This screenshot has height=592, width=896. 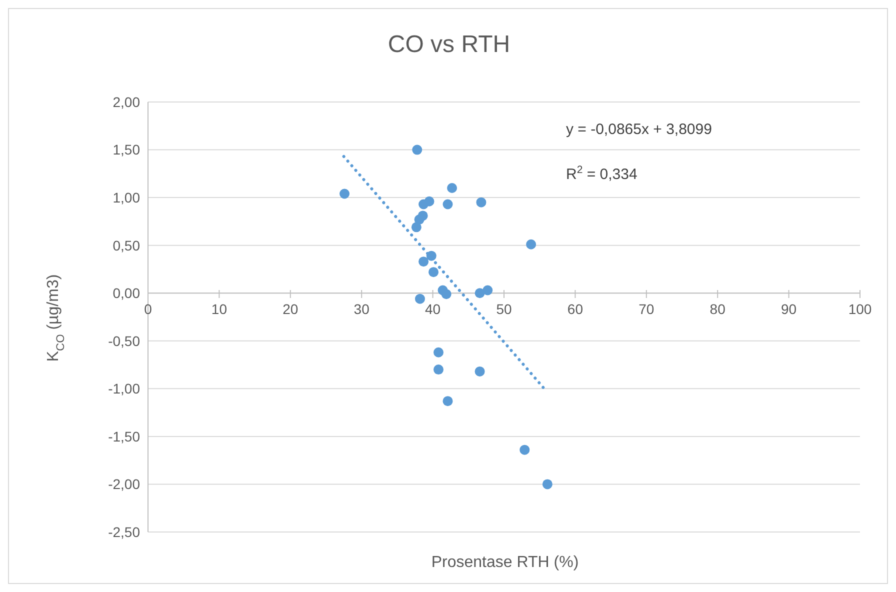 I want to click on x-tick-label: 0, so click(x=148, y=309).